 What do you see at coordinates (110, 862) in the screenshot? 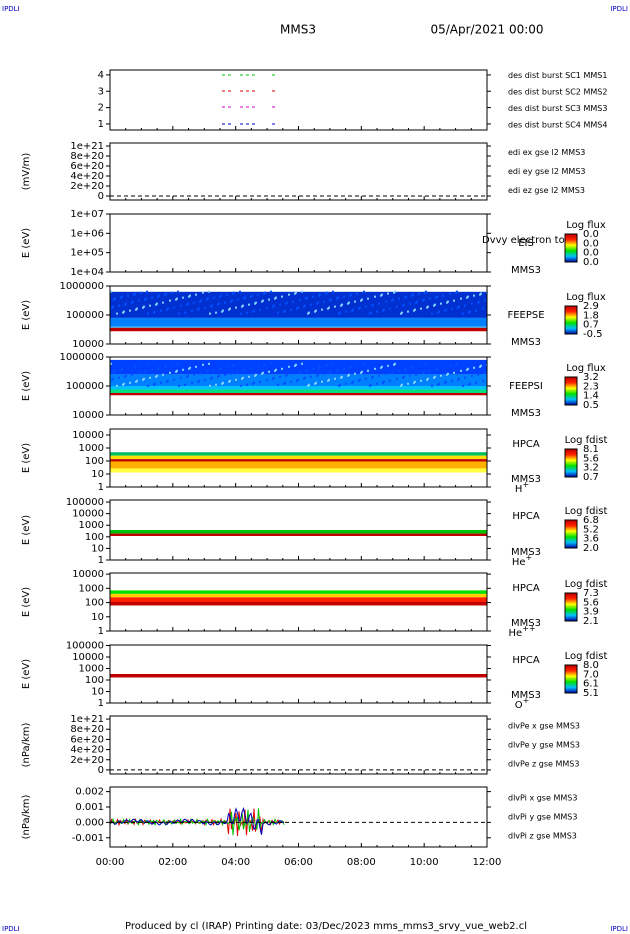
I see `x-tick-label: 00:00` at bounding box center [110, 862].